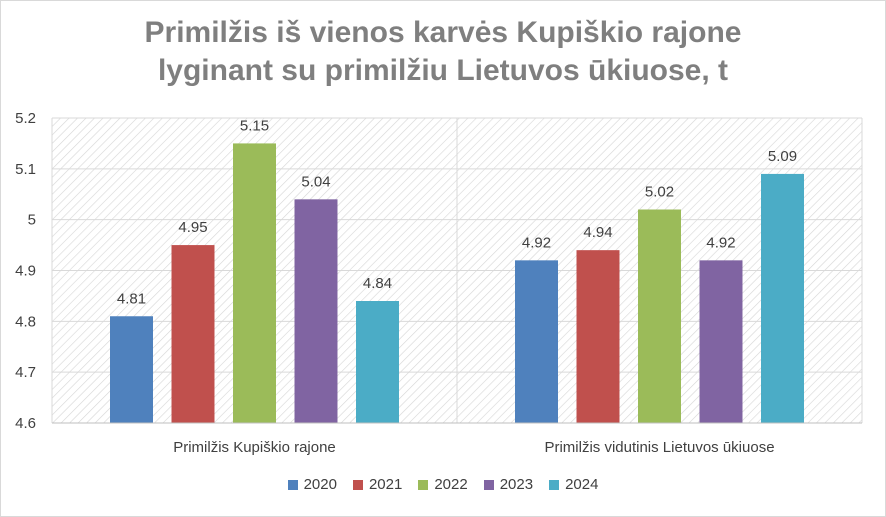 The height and width of the screenshot is (517, 886). I want to click on data-label: 5.02, so click(659, 192).